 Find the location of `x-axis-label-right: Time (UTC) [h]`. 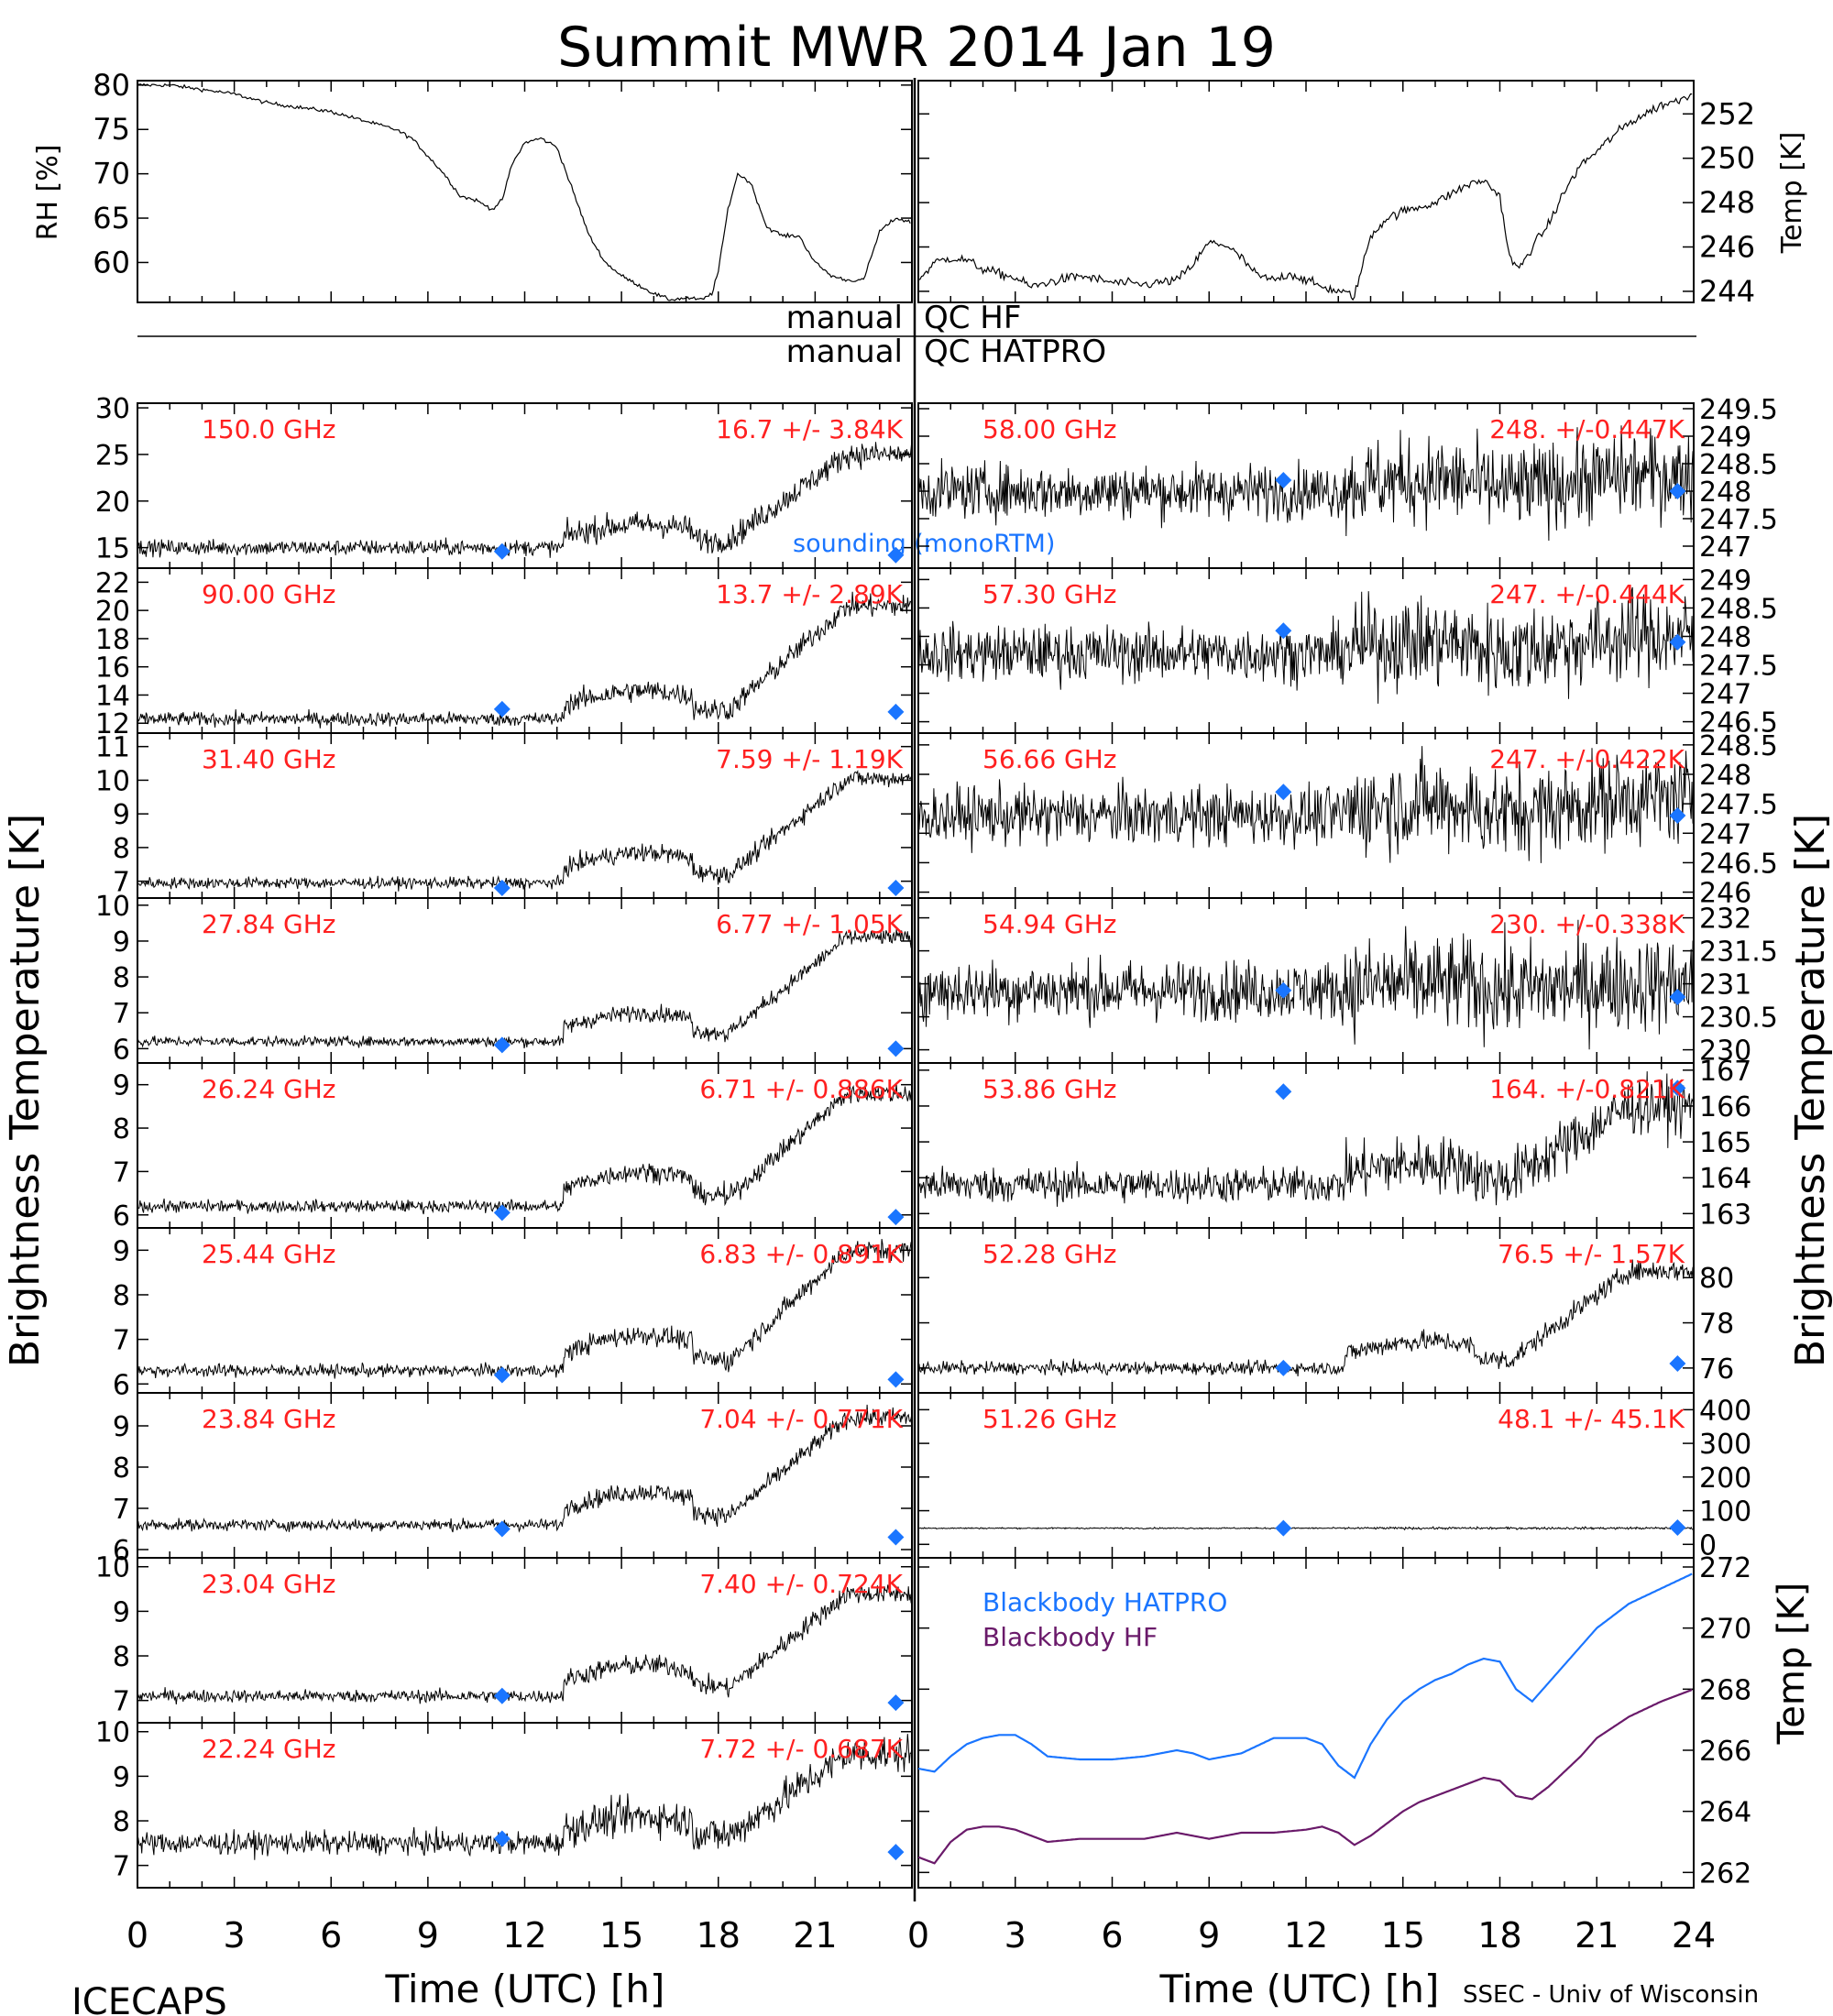

x-axis-label-right: Time (UTC) [h] is located at coordinates (1299, 1989).